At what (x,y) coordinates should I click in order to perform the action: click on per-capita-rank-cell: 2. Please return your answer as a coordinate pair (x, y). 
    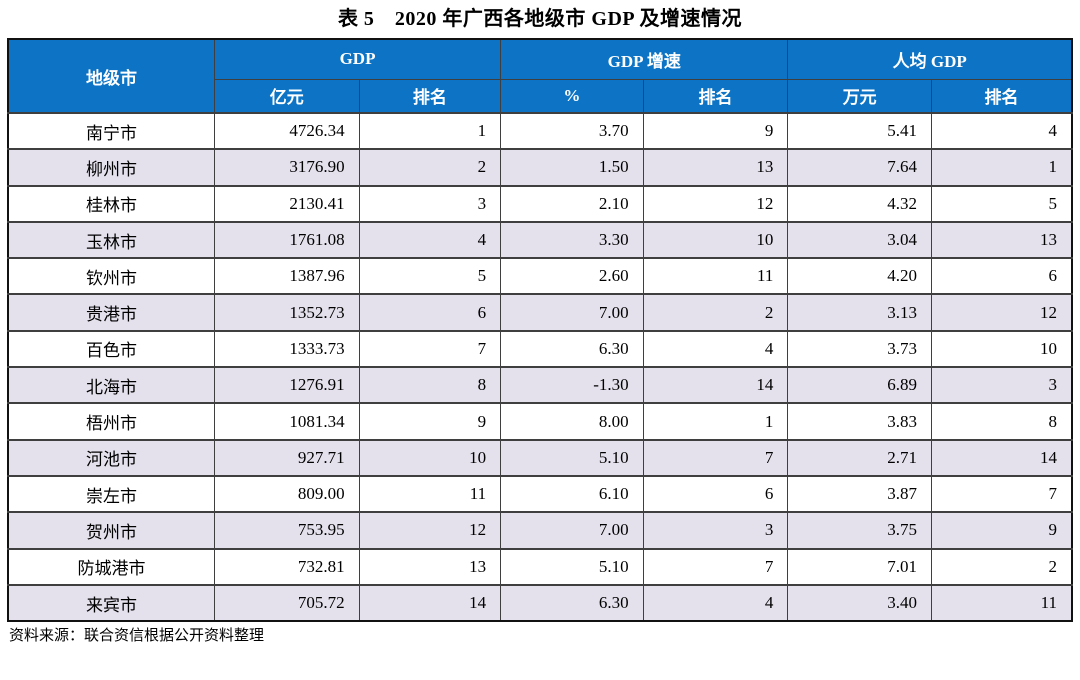
    Looking at the image, I should click on (1002, 567).